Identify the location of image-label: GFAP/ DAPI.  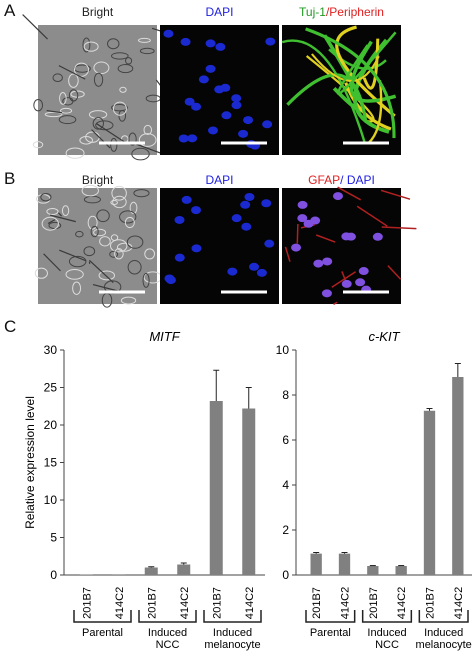
(341, 180).